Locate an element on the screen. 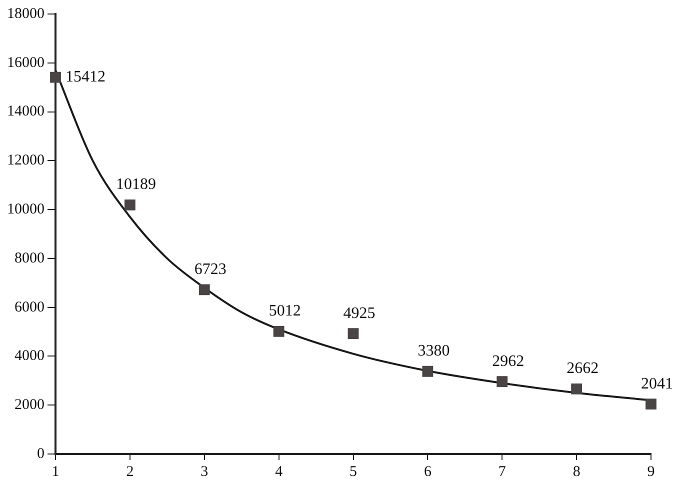  data-label: 10189 is located at coordinates (136, 185).